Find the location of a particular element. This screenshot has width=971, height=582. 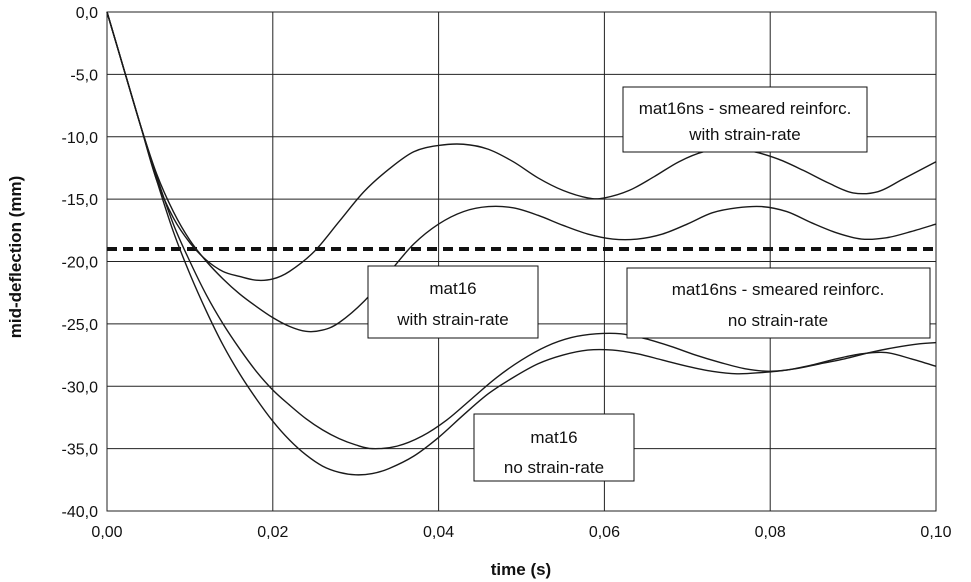

annotation-mat16ns-with-strain-rate-line-2: with strain-rate is located at coordinates (744, 134).